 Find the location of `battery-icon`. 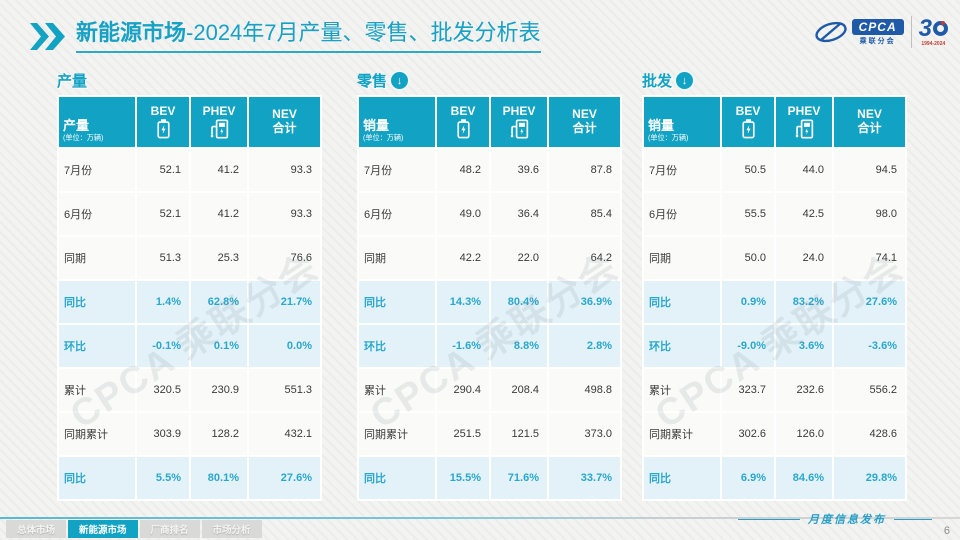

battery-icon is located at coordinates (163, 129).